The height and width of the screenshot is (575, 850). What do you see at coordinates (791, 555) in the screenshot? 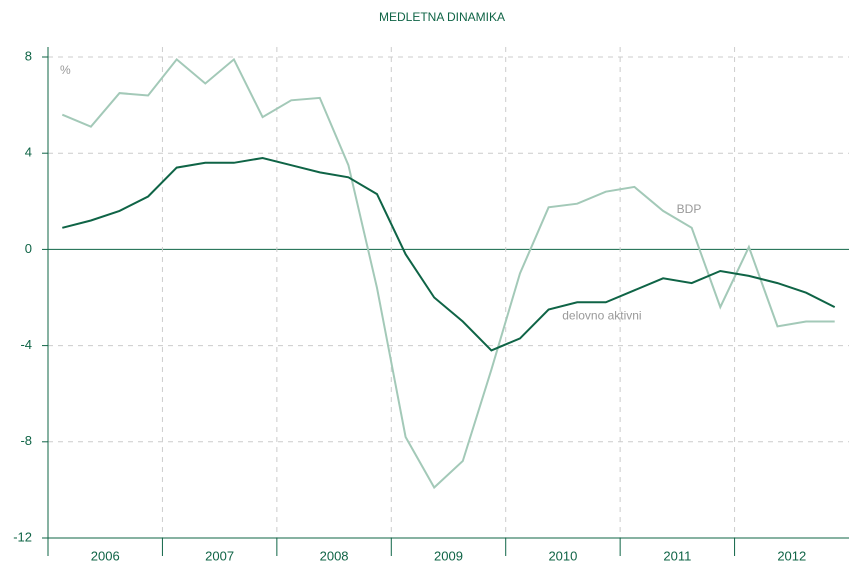
I see `x-tick-label: 2012` at bounding box center [791, 555].